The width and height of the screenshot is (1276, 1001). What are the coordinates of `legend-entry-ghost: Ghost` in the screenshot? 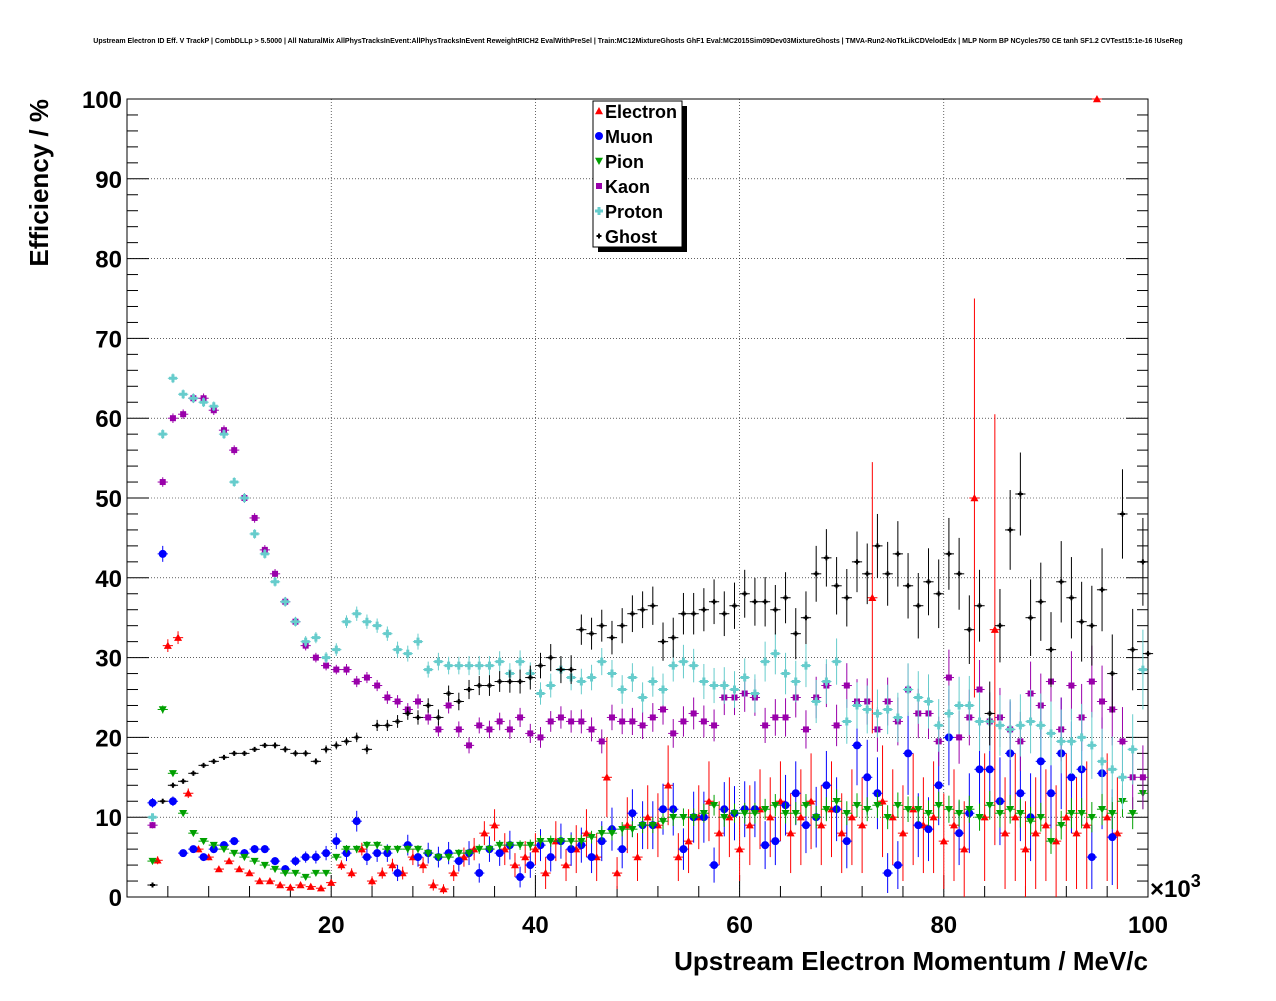 It's located at (626, 237).